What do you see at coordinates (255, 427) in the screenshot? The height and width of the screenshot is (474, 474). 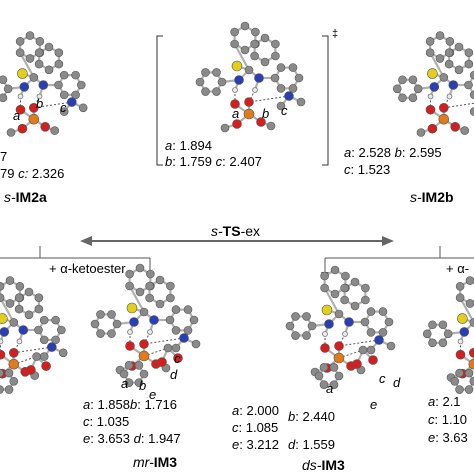 I see `ds-im3-distance-c: c: 1.085` at bounding box center [255, 427].